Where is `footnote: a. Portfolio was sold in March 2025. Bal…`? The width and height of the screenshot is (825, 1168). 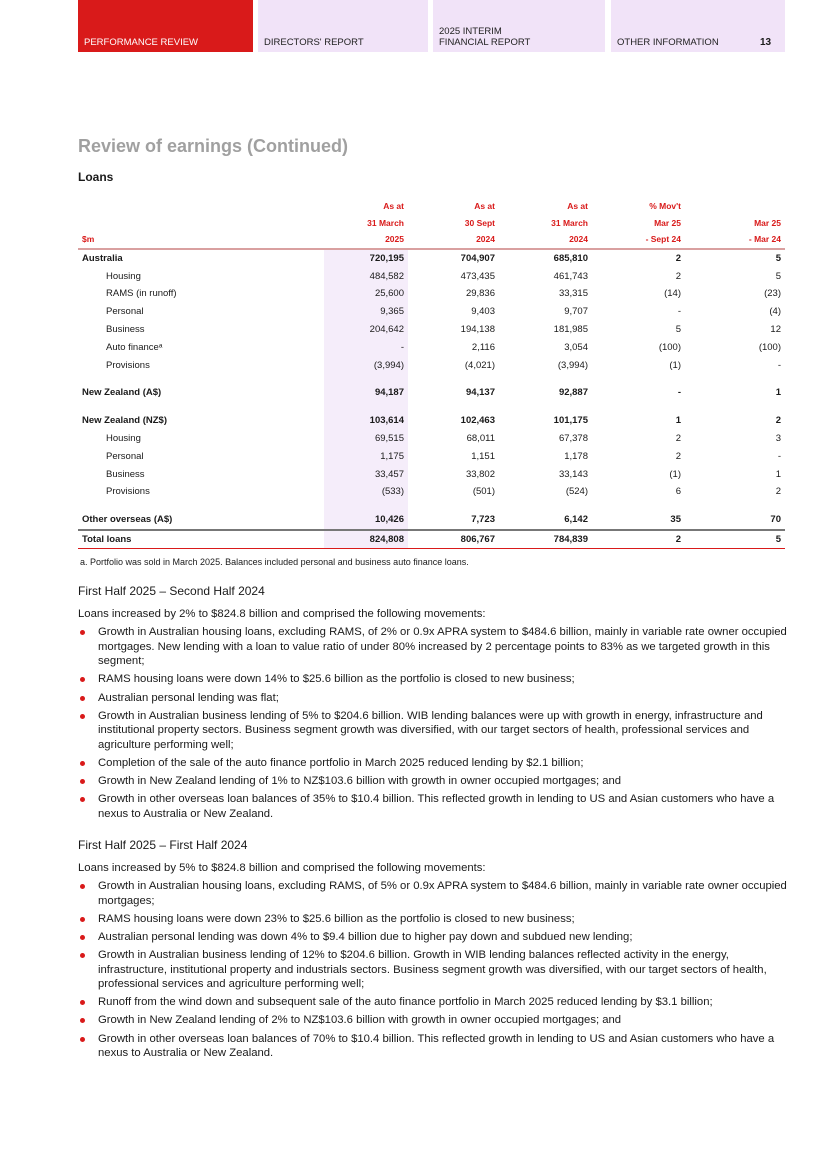 footnote: a. Portfolio was sold in March 2025. Bal… is located at coordinates (274, 562).